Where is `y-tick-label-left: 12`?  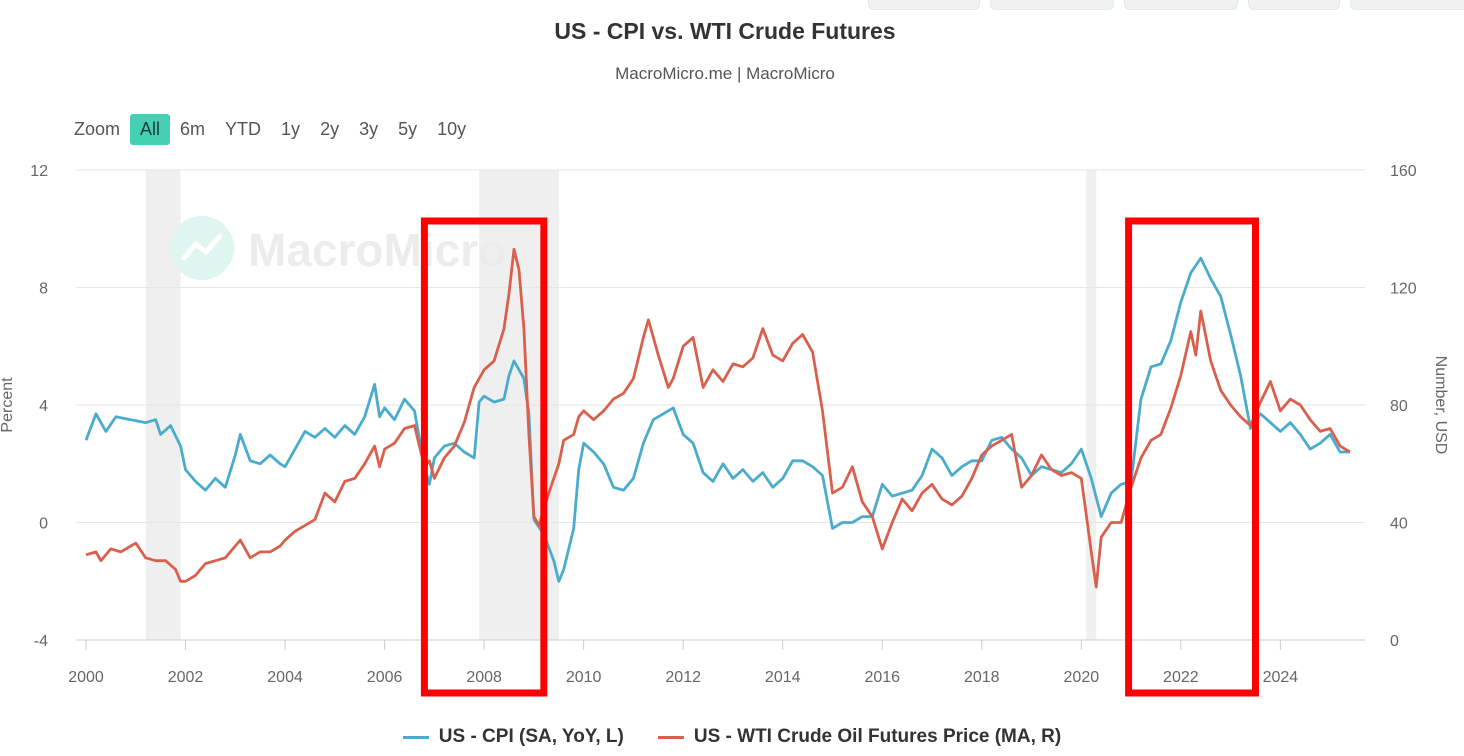
y-tick-label-left: 12 is located at coordinates (39, 171).